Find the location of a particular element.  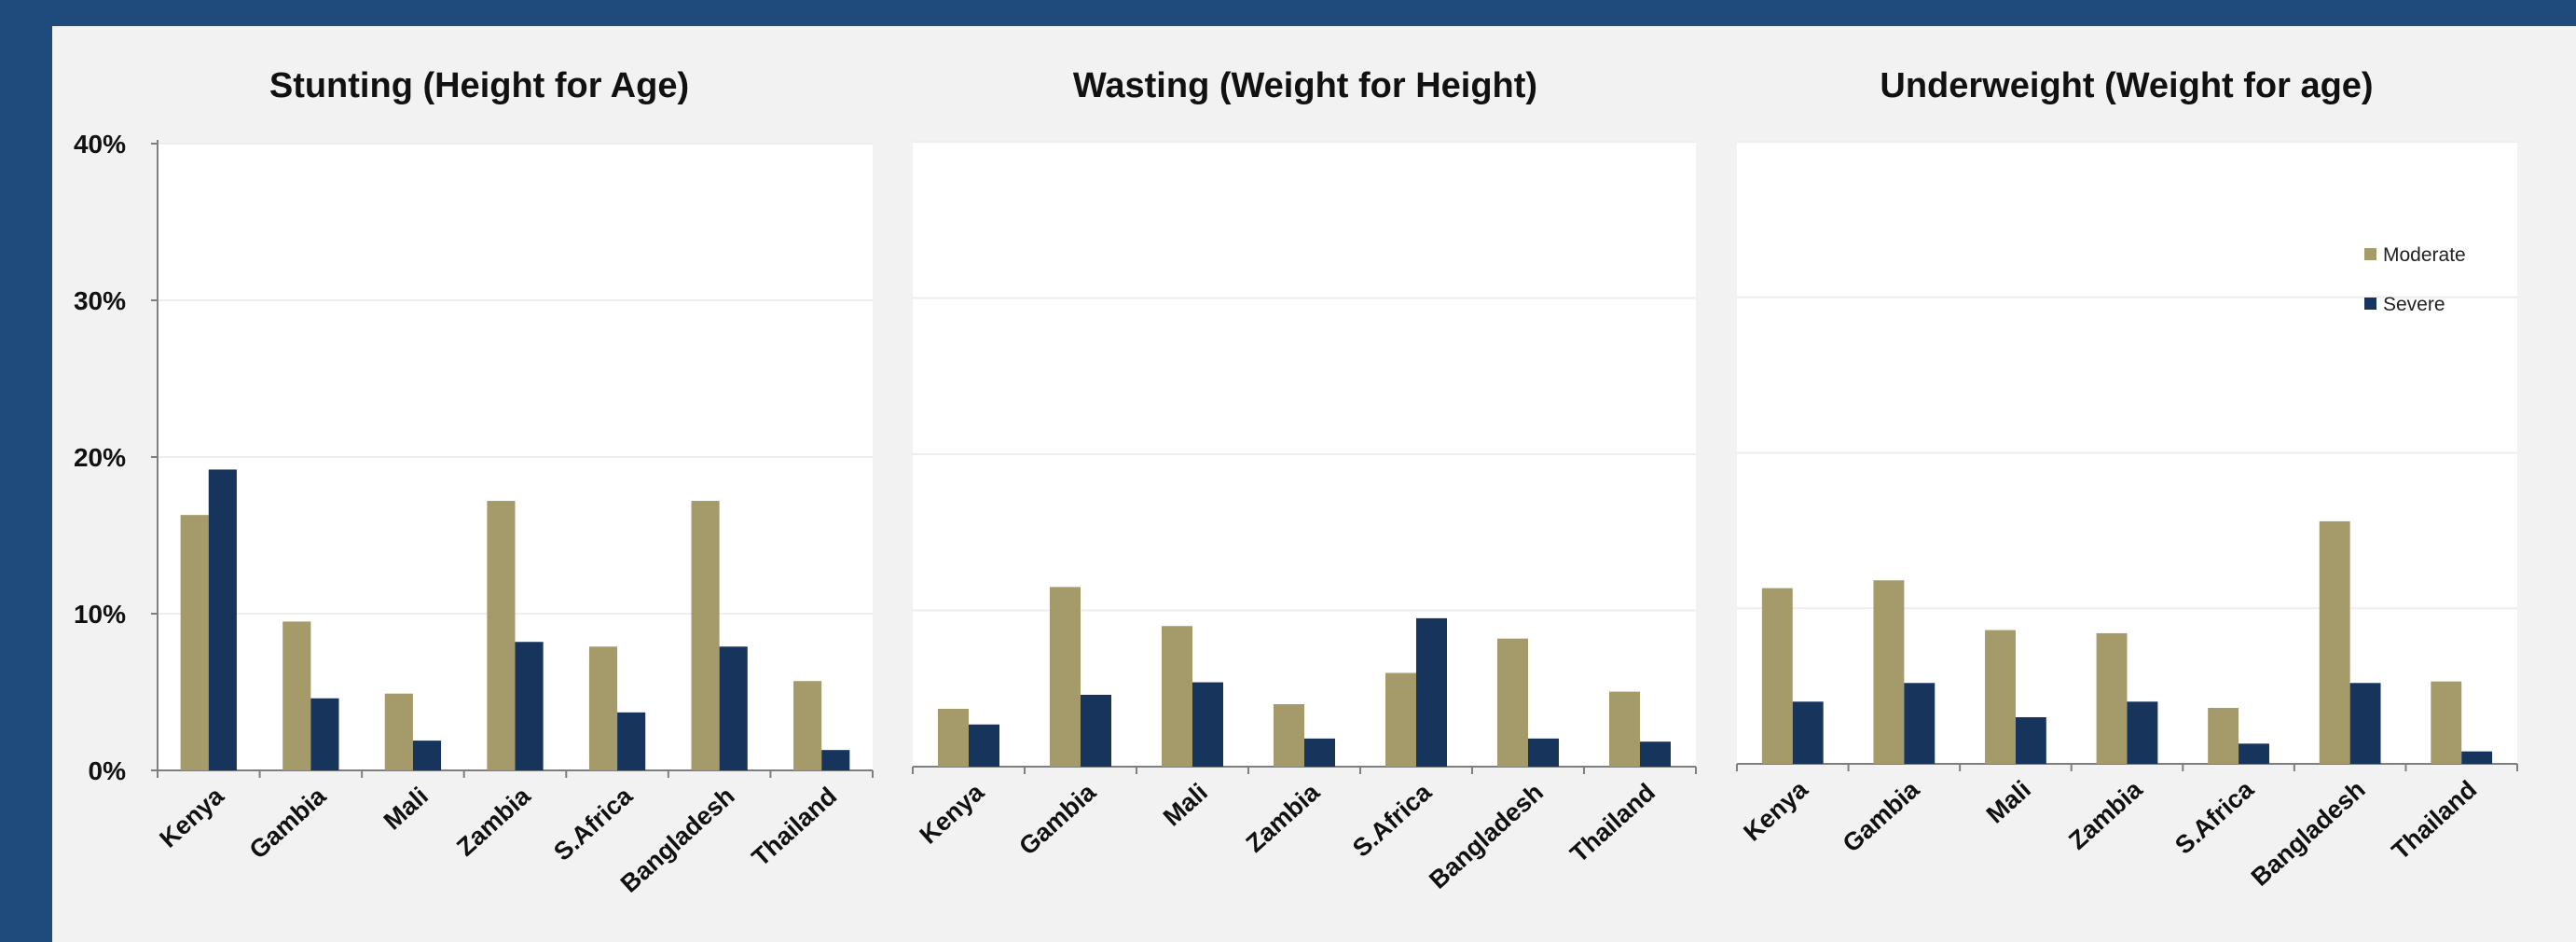

chart-title: Wasting (Weight for Height) is located at coordinates (1305, 86).